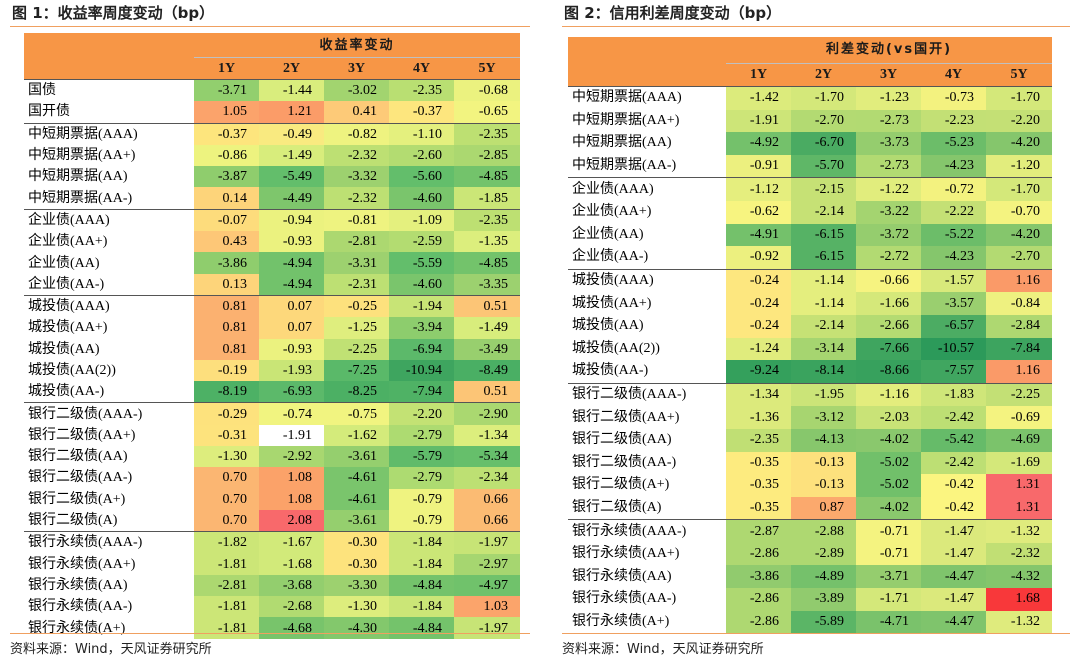  I want to click on value-cell: -7.94, so click(421, 392).